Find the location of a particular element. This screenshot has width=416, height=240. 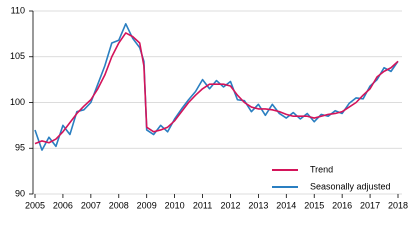

x-tick-label: 2014 is located at coordinates (286, 205).